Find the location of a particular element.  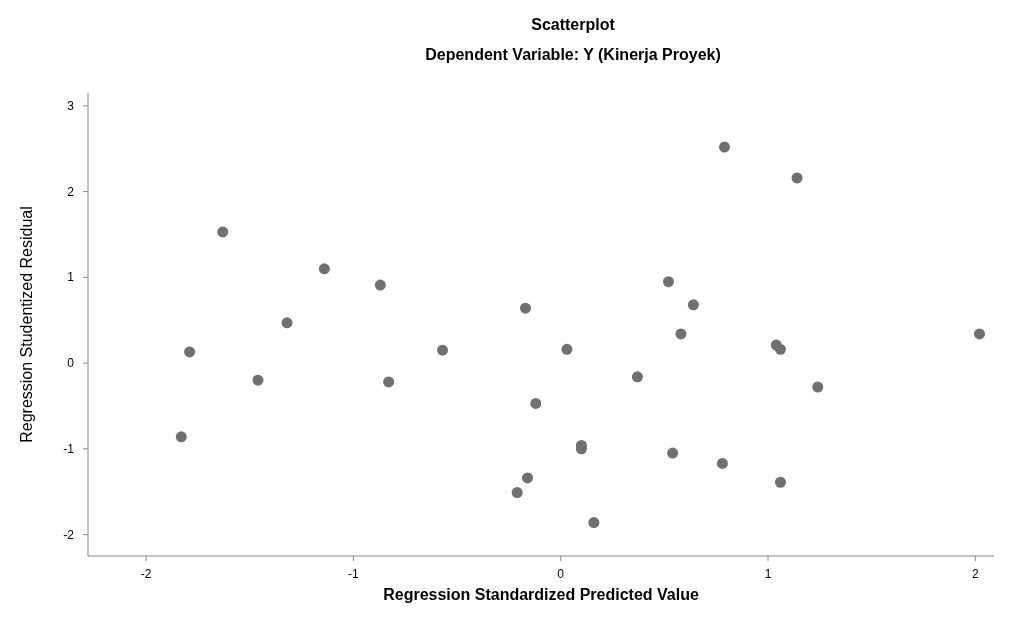

y-tick-label: 1 is located at coordinates (71, 277).